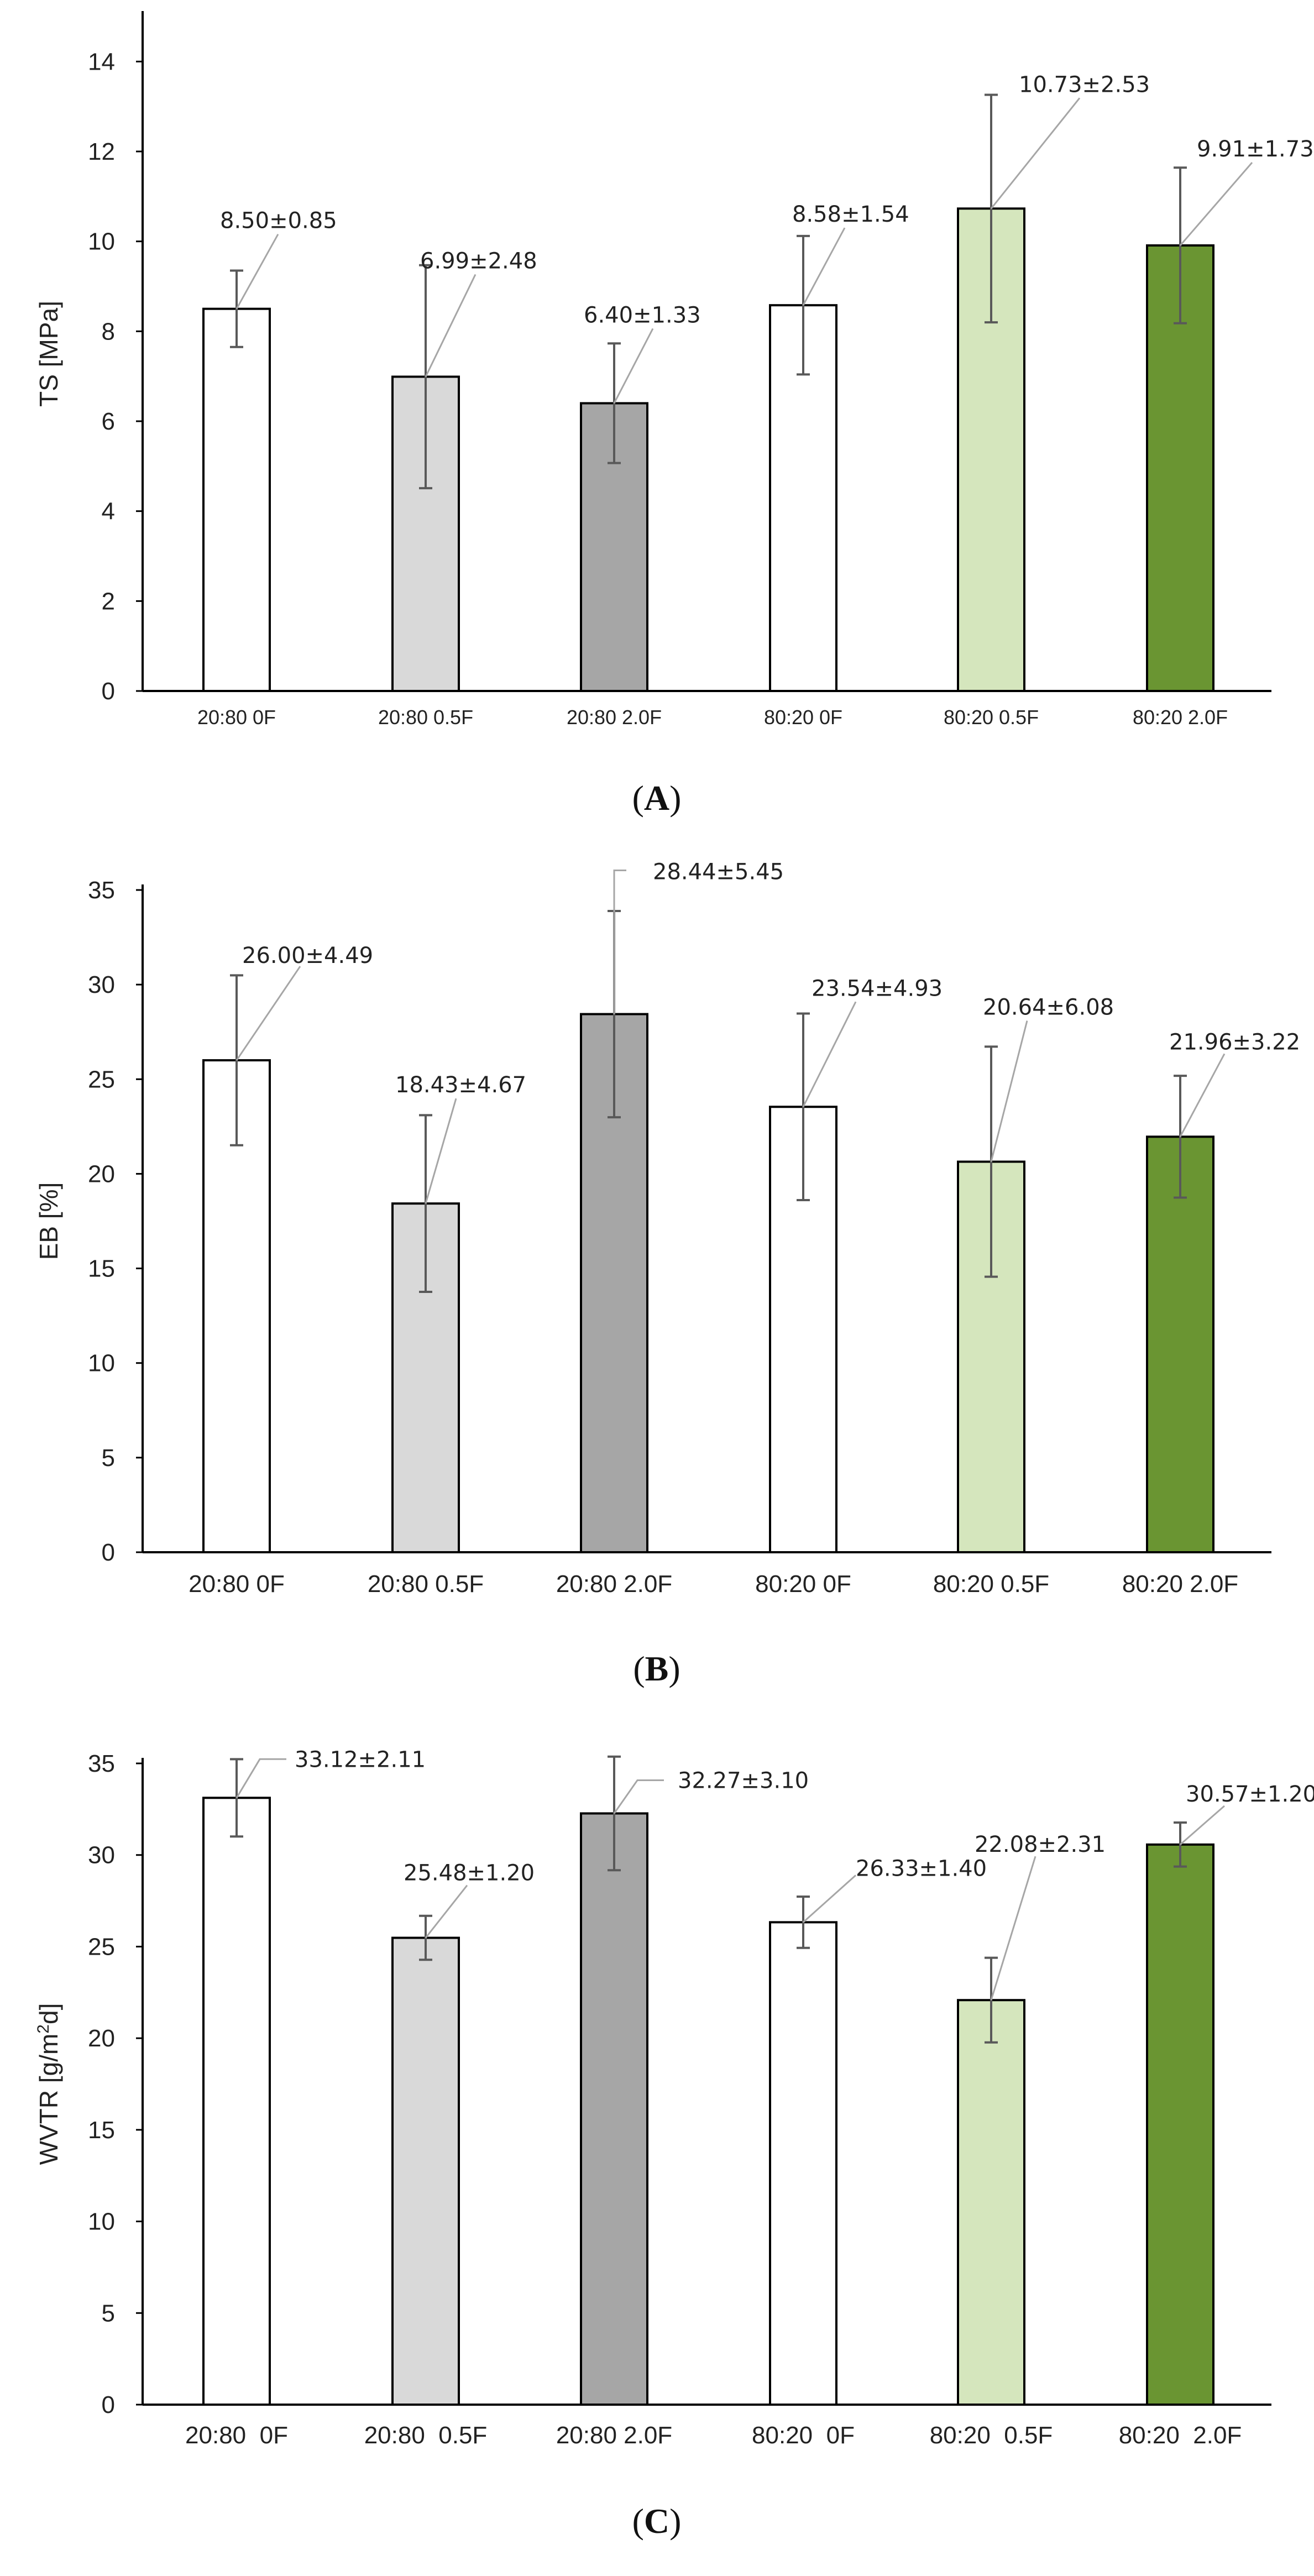 The image size is (1314, 2576). I want to click on y-tick-label: 2, so click(108, 601).